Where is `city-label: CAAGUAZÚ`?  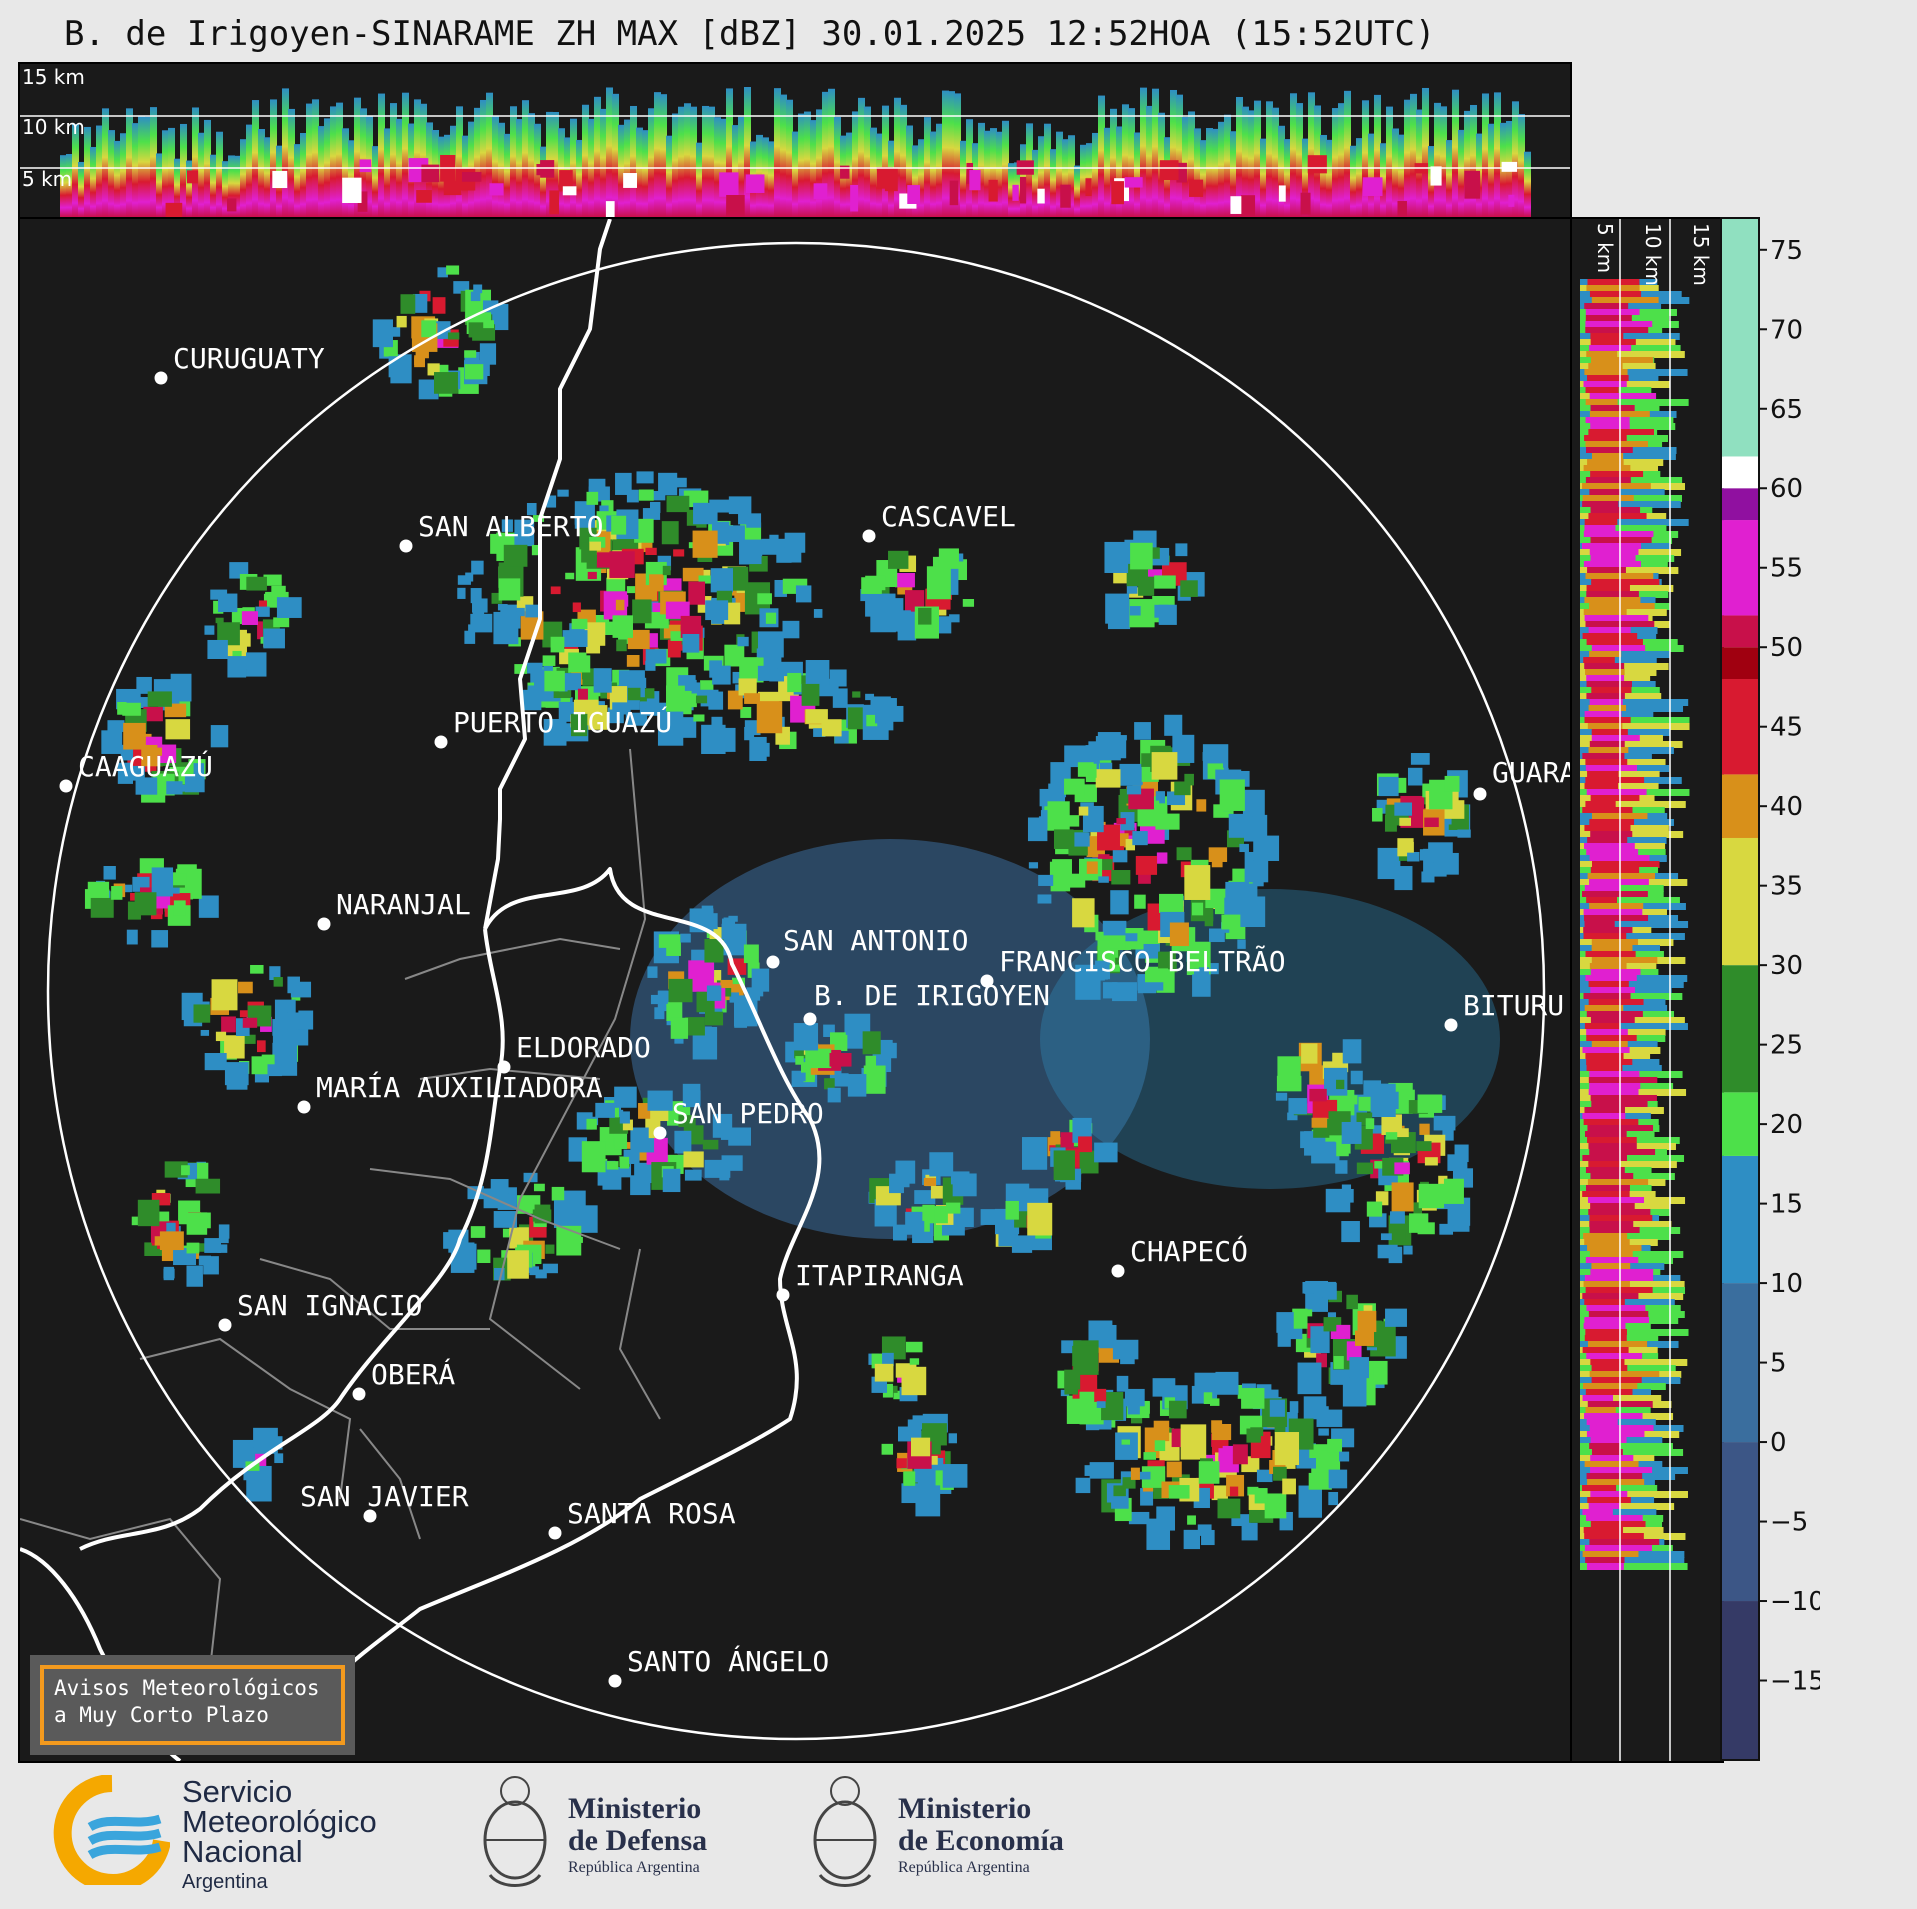 city-label: CAAGUAZÚ is located at coordinates (145, 766).